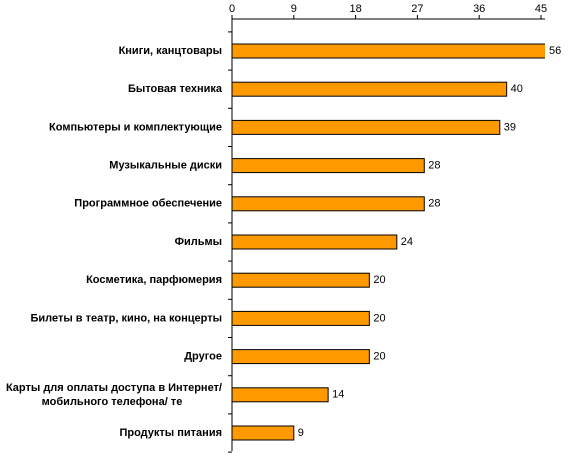  What do you see at coordinates (479, 9) in the screenshot?
I see `x-tick-label: 36` at bounding box center [479, 9].